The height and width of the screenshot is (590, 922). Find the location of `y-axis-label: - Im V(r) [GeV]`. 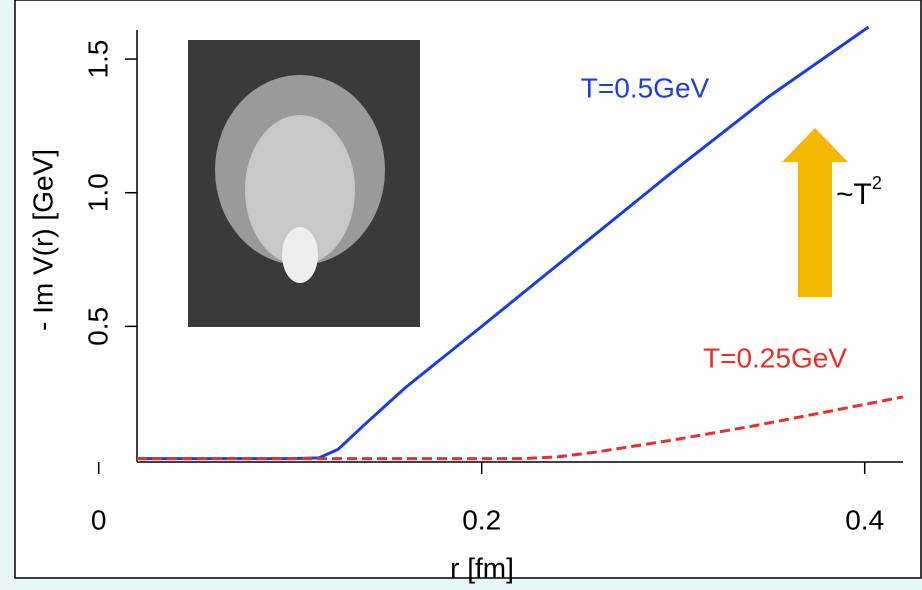

y-axis-label: - Im V(r) [GeV] is located at coordinates (42, 240).